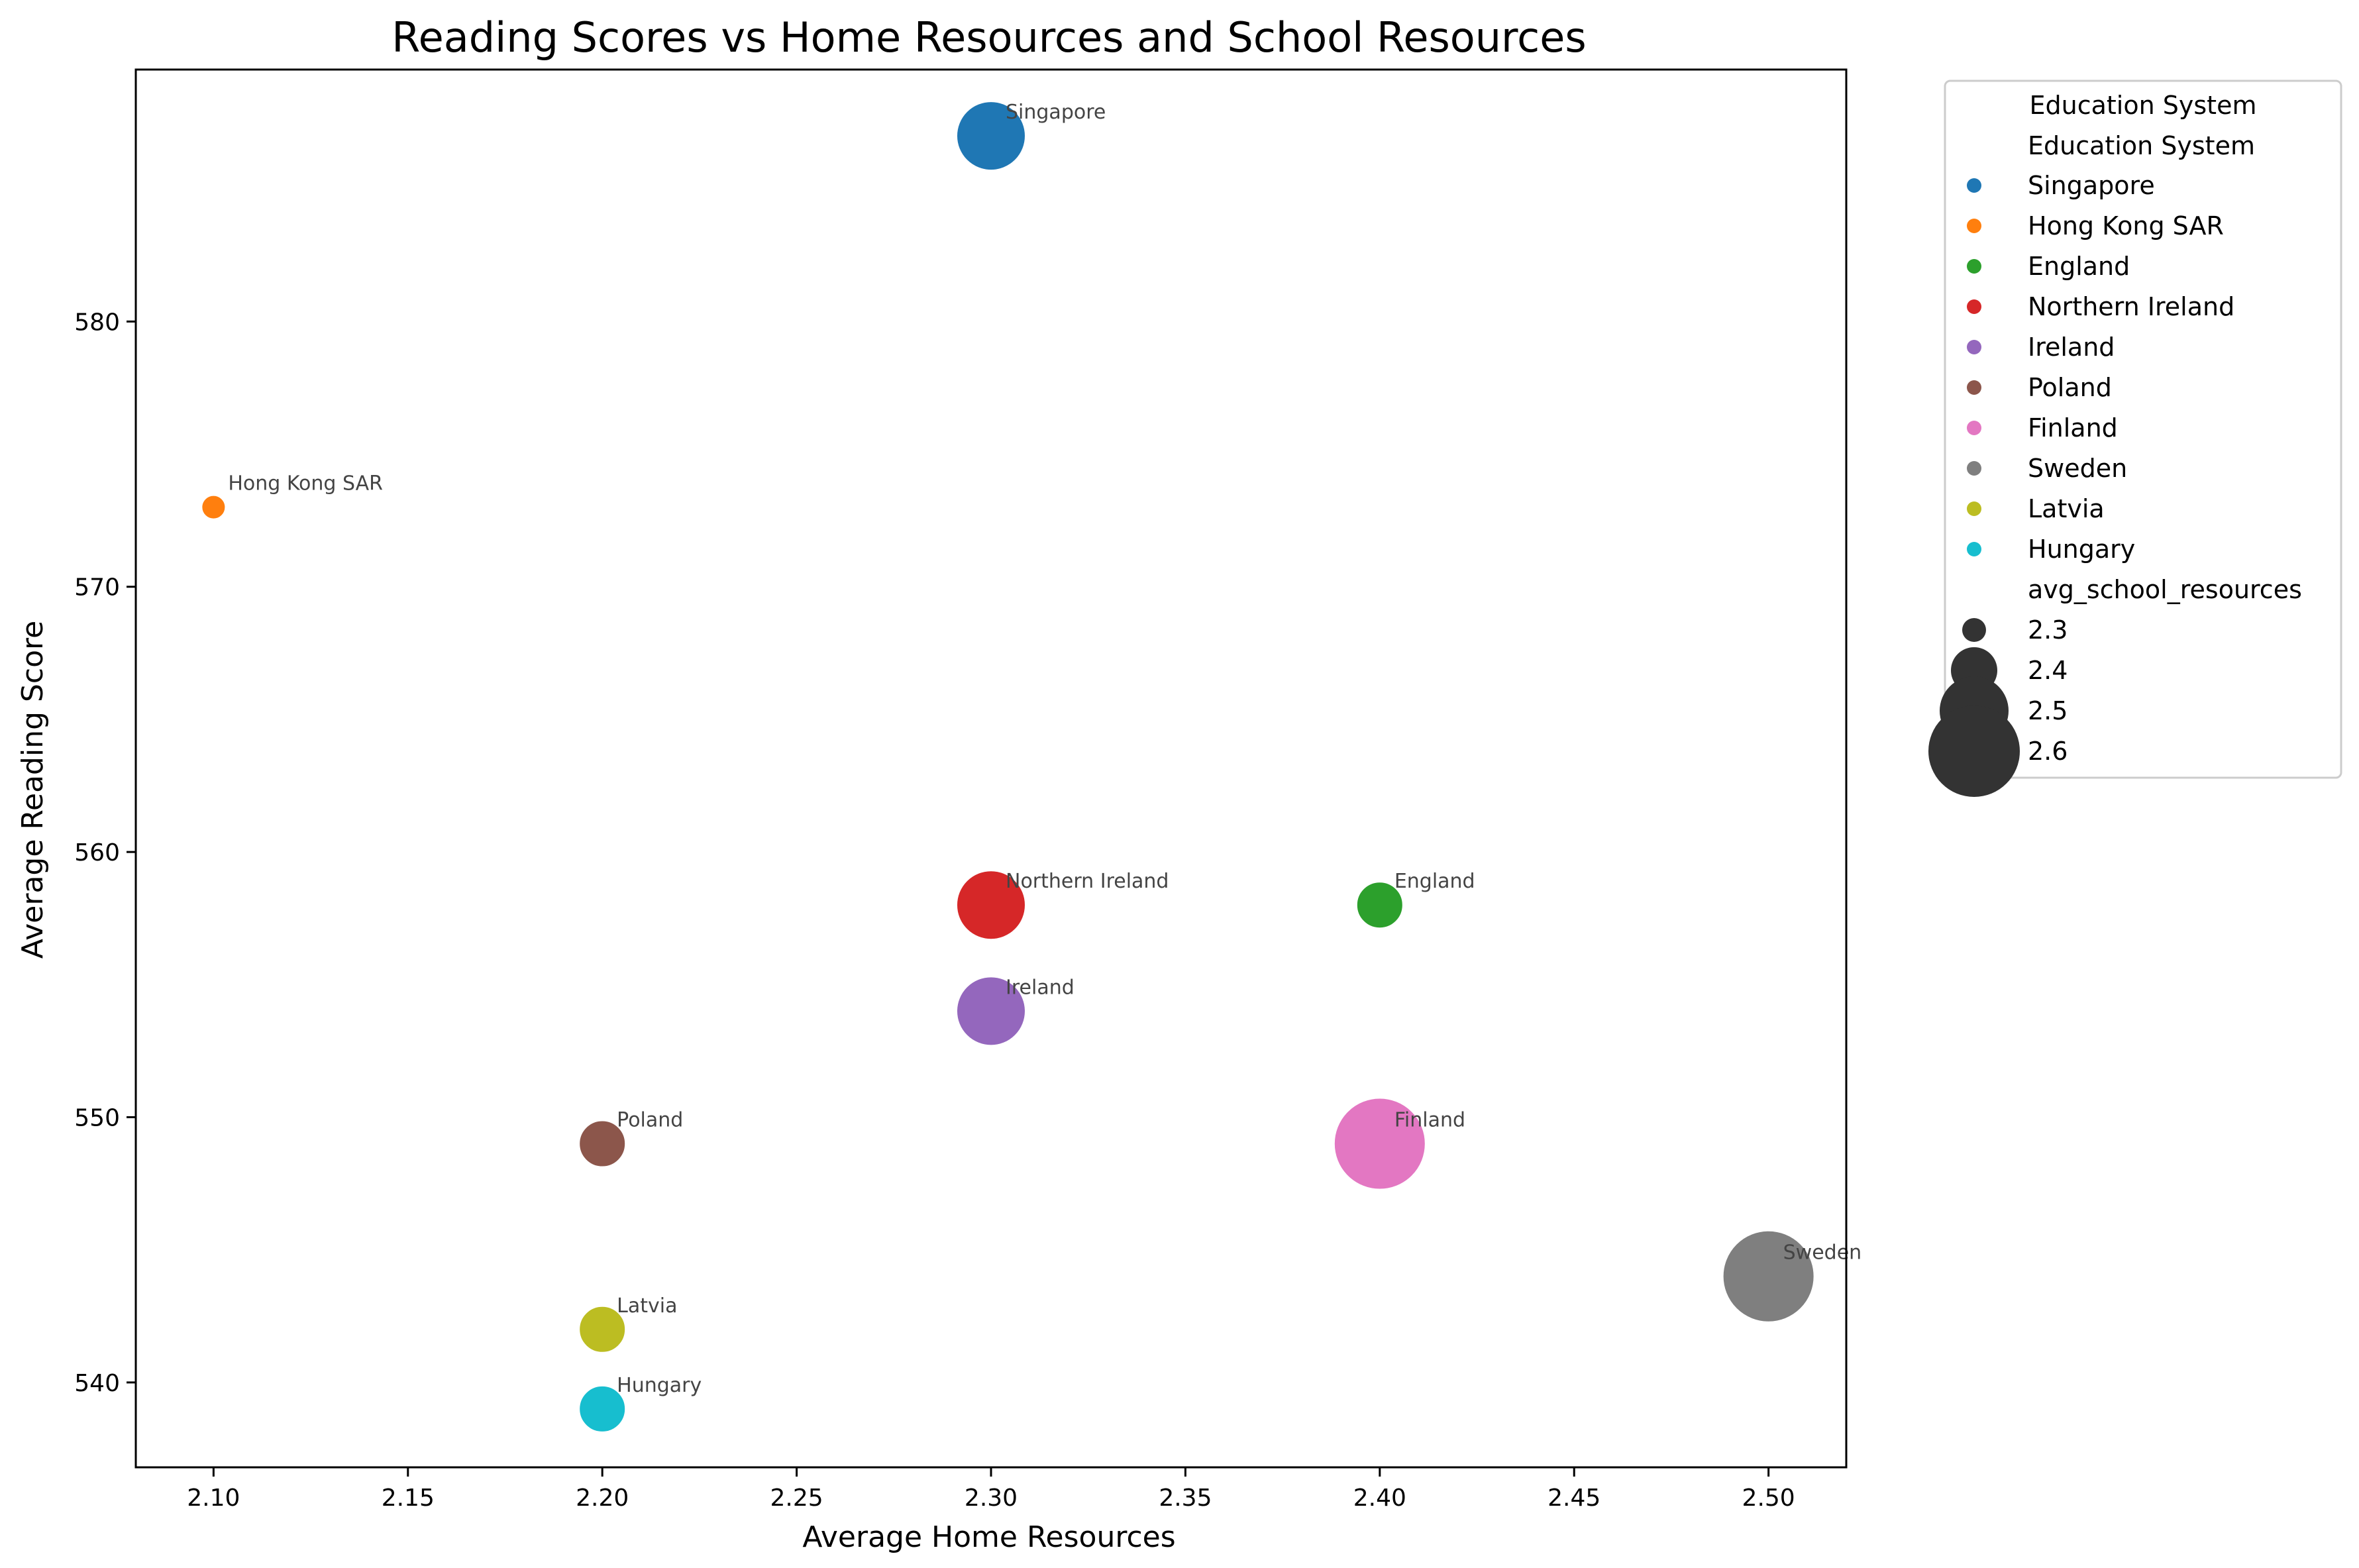 The height and width of the screenshot is (1568, 2359). What do you see at coordinates (1040, 988) in the screenshot?
I see `point-label: Ireland` at bounding box center [1040, 988].